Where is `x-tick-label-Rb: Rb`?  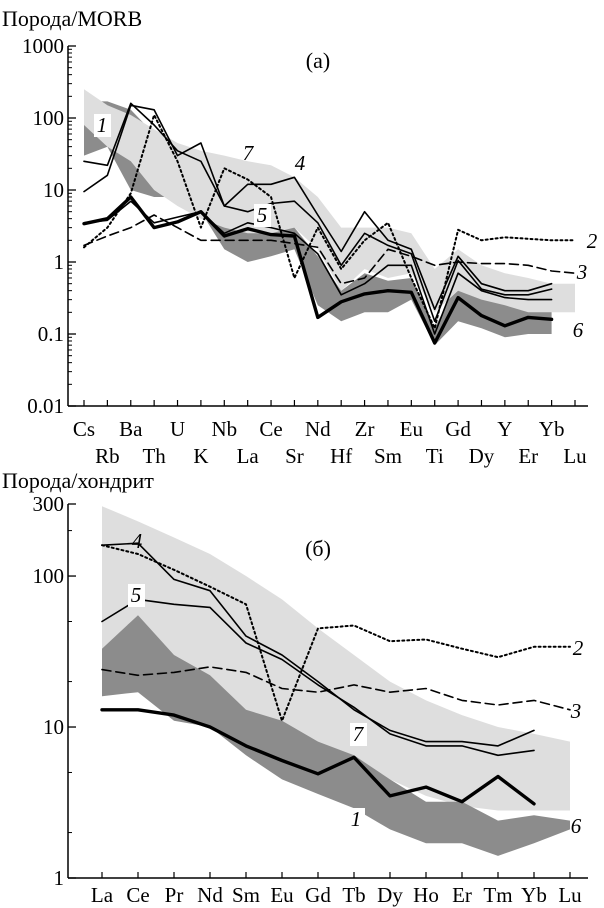
x-tick-label-Rb: Rb is located at coordinates (107, 456).